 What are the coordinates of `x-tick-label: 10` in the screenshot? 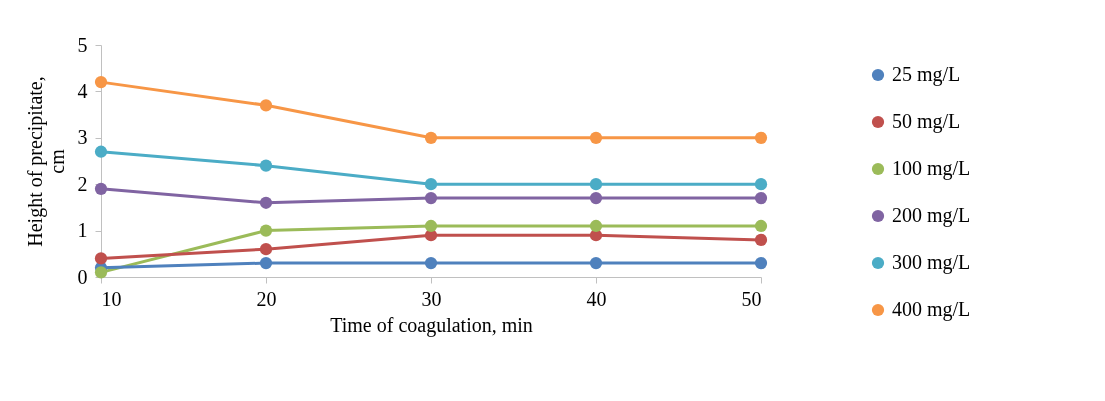 It's located at (111, 298).